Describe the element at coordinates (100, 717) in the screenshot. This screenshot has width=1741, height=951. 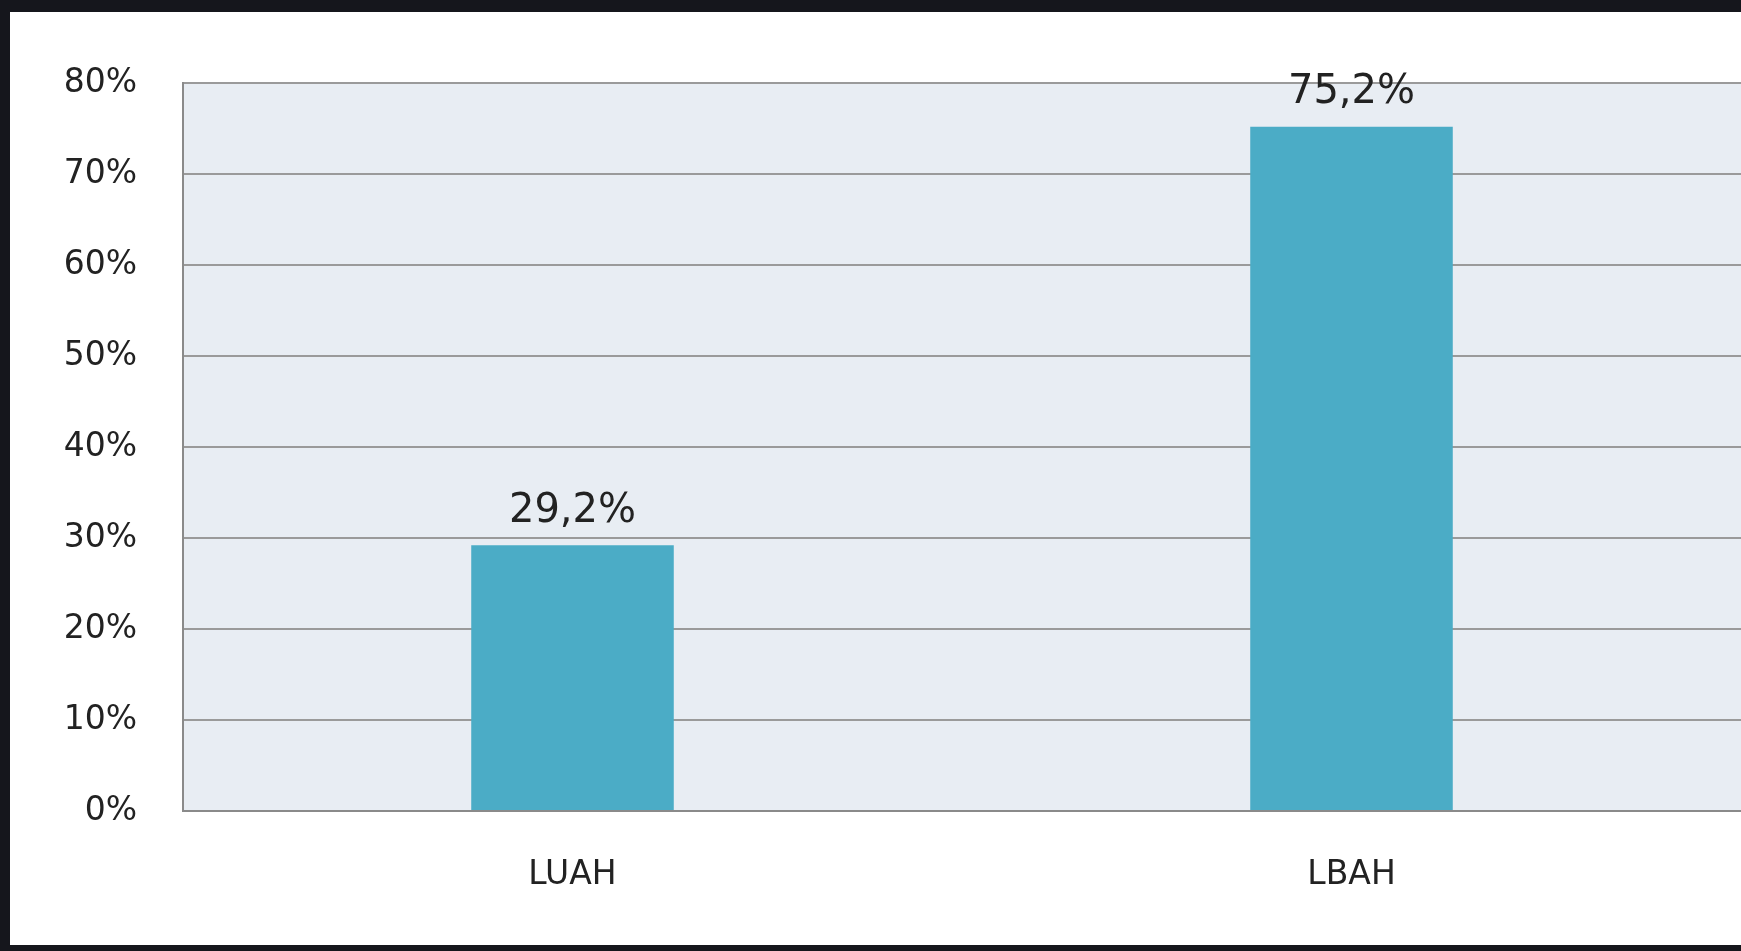
I see `y-tick-label: 10%` at that location.